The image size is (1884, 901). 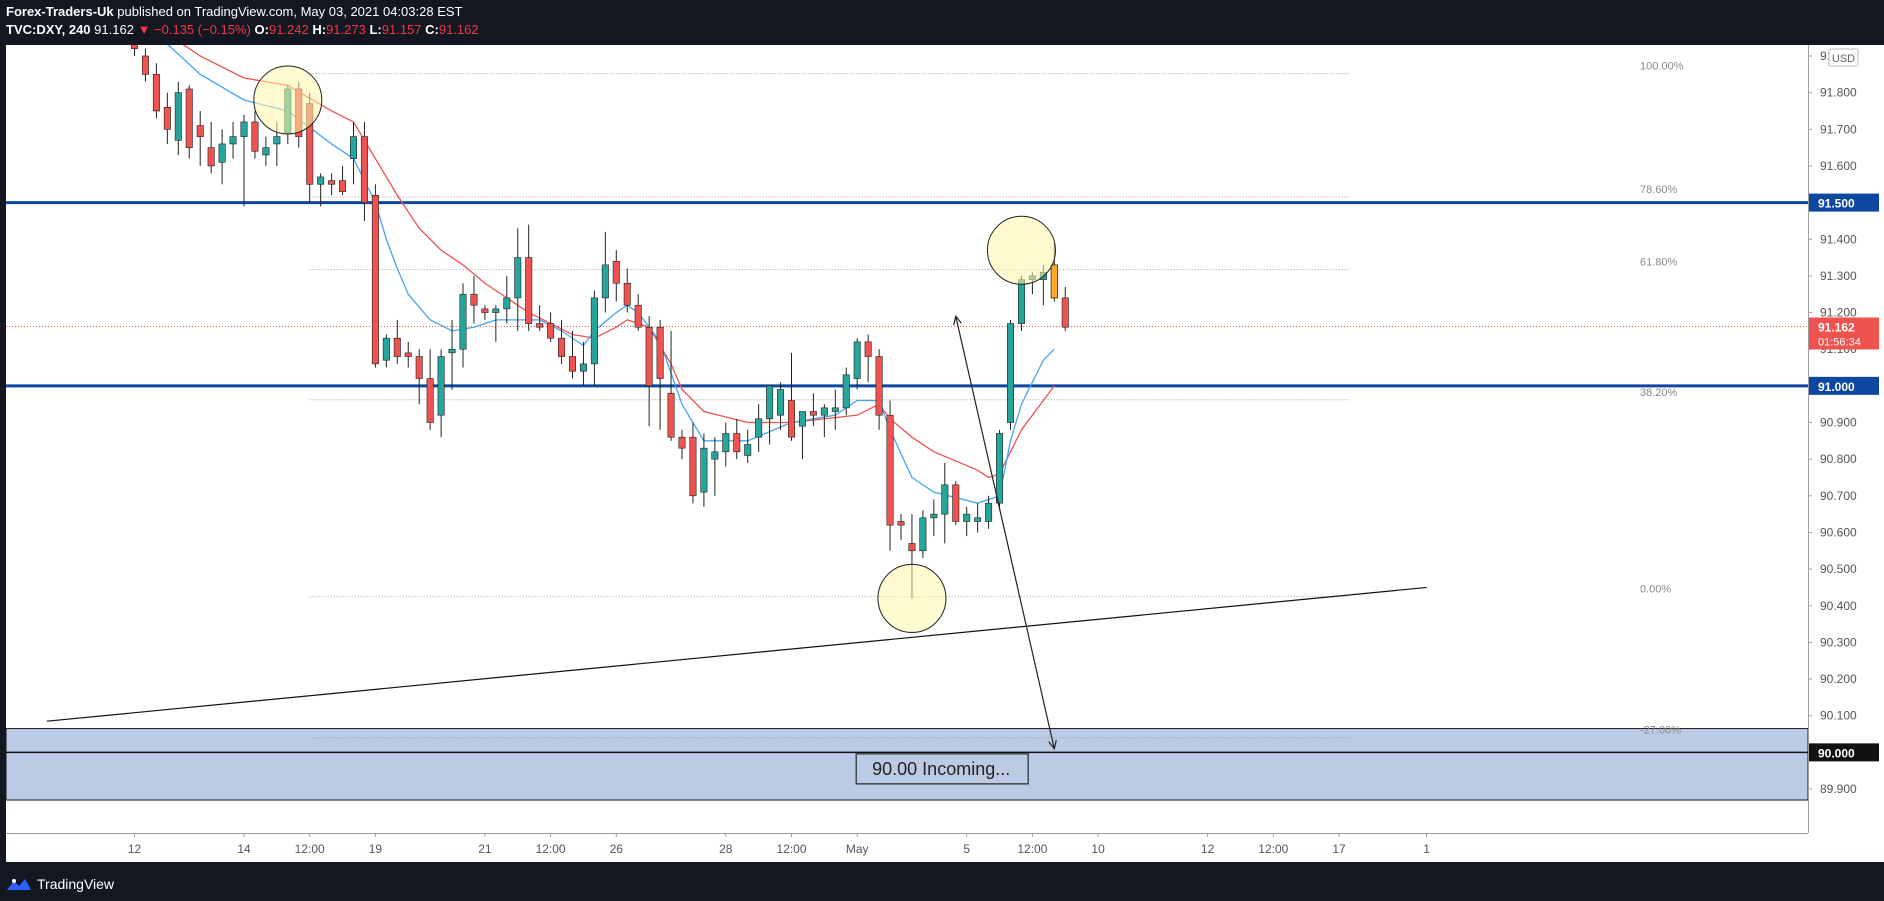 What do you see at coordinates (1005, 532) in the screenshot?
I see `projection-arrow` at bounding box center [1005, 532].